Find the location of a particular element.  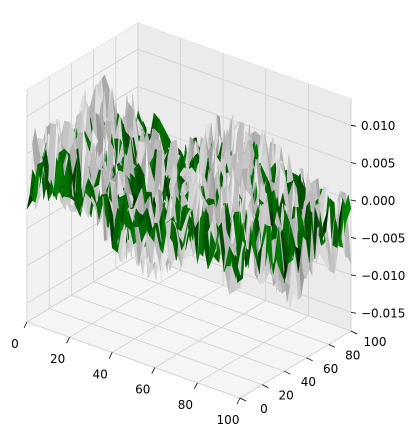

z-tick-label: −0.010 is located at coordinates (383, 276).